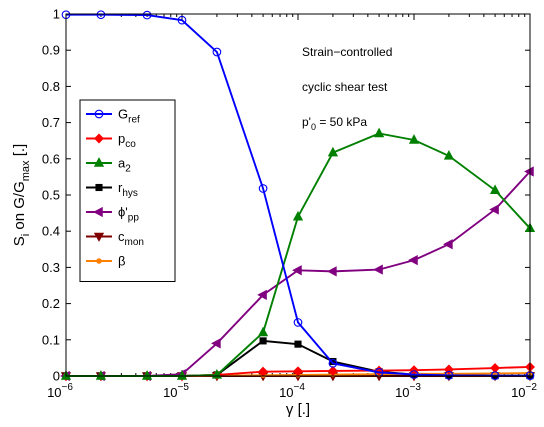 This screenshot has height=427, width=544. I want to click on y-axis-label: Si on G/Gmax [.], so click(21, 195).